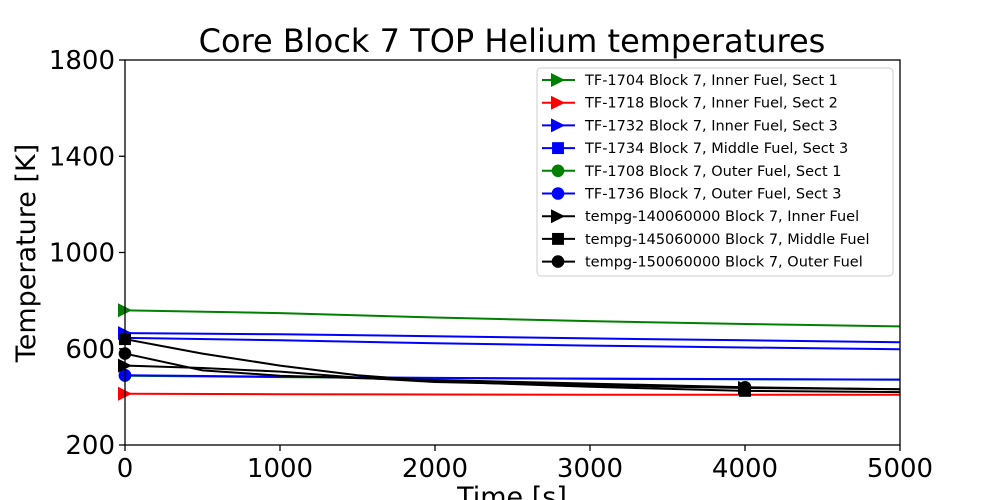 The image size is (1000, 500). Describe the element at coordinates (711, 81) in the screenshot. I see `legend-label-0: TF-1704 Block 7, Inner Fuel, Sect 1` at that location.